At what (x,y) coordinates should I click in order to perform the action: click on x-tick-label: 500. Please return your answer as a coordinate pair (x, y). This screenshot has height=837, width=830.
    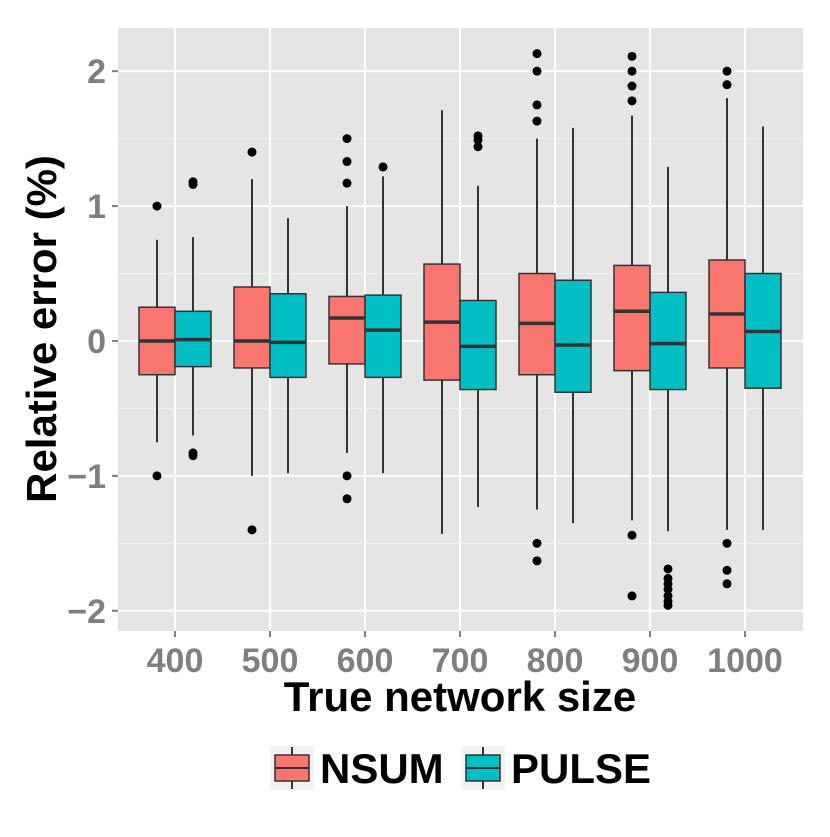
    Looking at the image, I should click on (270, 661).